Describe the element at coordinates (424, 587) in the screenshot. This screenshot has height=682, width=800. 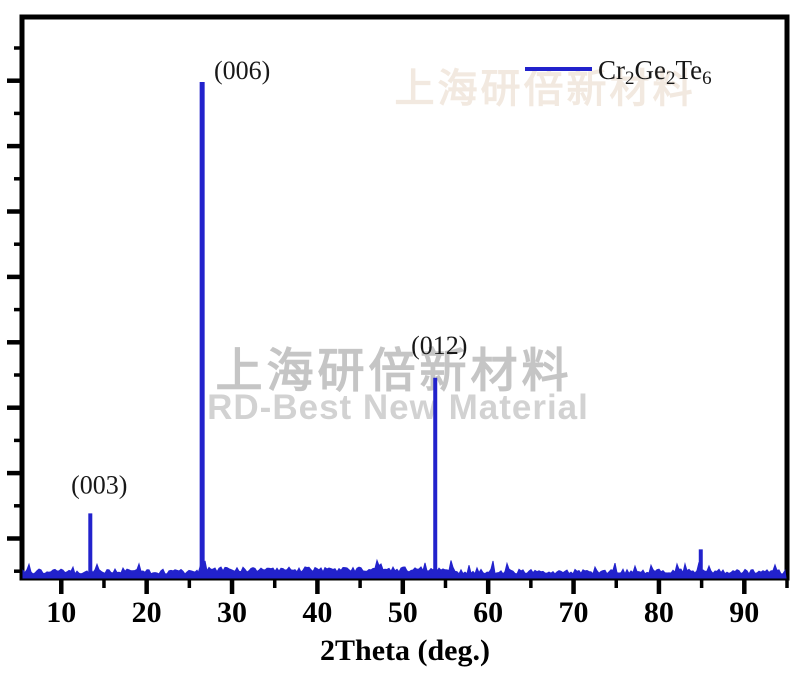
I see `x-axis-ticks` at that location.